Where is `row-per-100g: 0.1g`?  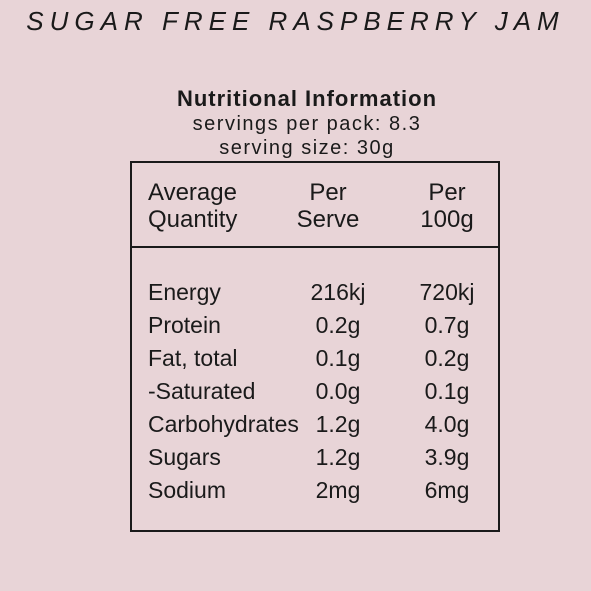 row-per-100g: 0.1g is located at coordinates (447, 391).